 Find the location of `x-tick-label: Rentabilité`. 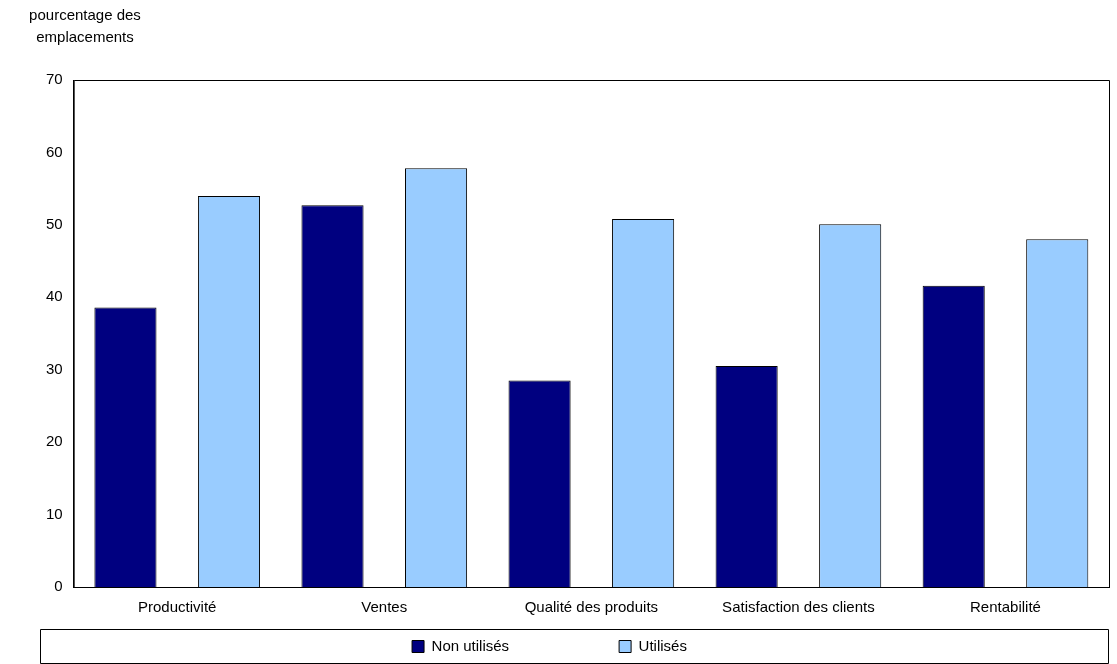

x-tick-label: Rentabilité is located at coordinates (1005, 607).